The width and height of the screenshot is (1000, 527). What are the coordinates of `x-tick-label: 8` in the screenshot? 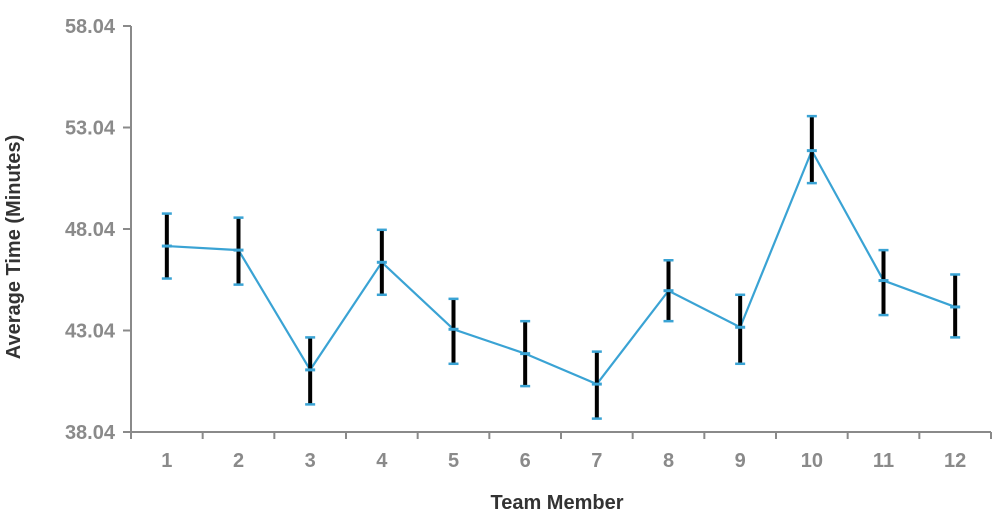 It's located at (668, 461).